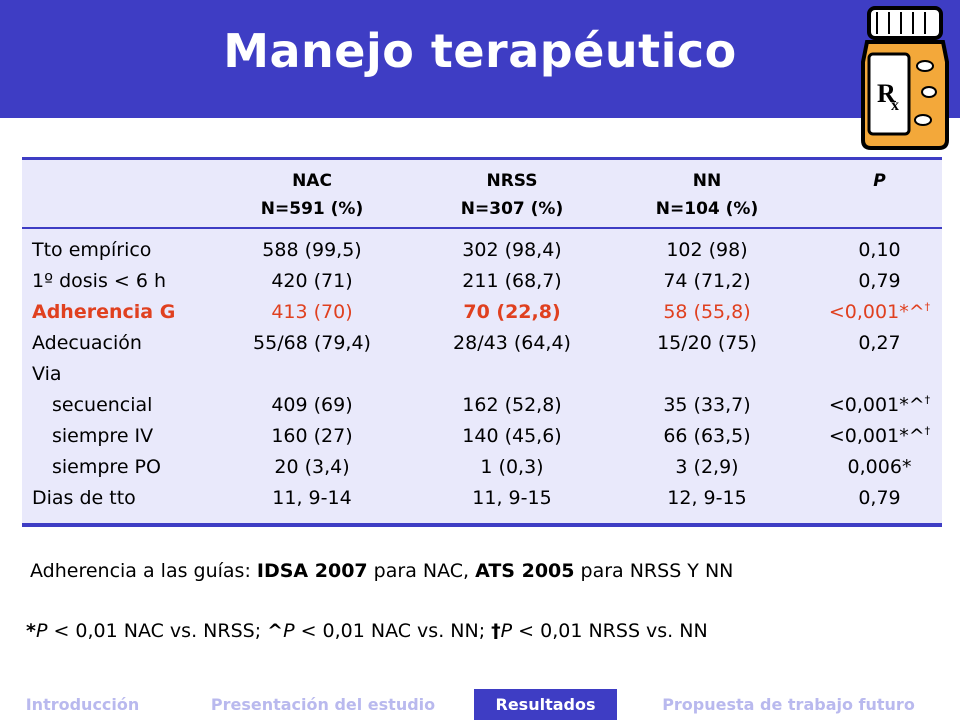 The image size is (960, 720). I want to click on cell-nn: 102 (98), so click(707, 250).